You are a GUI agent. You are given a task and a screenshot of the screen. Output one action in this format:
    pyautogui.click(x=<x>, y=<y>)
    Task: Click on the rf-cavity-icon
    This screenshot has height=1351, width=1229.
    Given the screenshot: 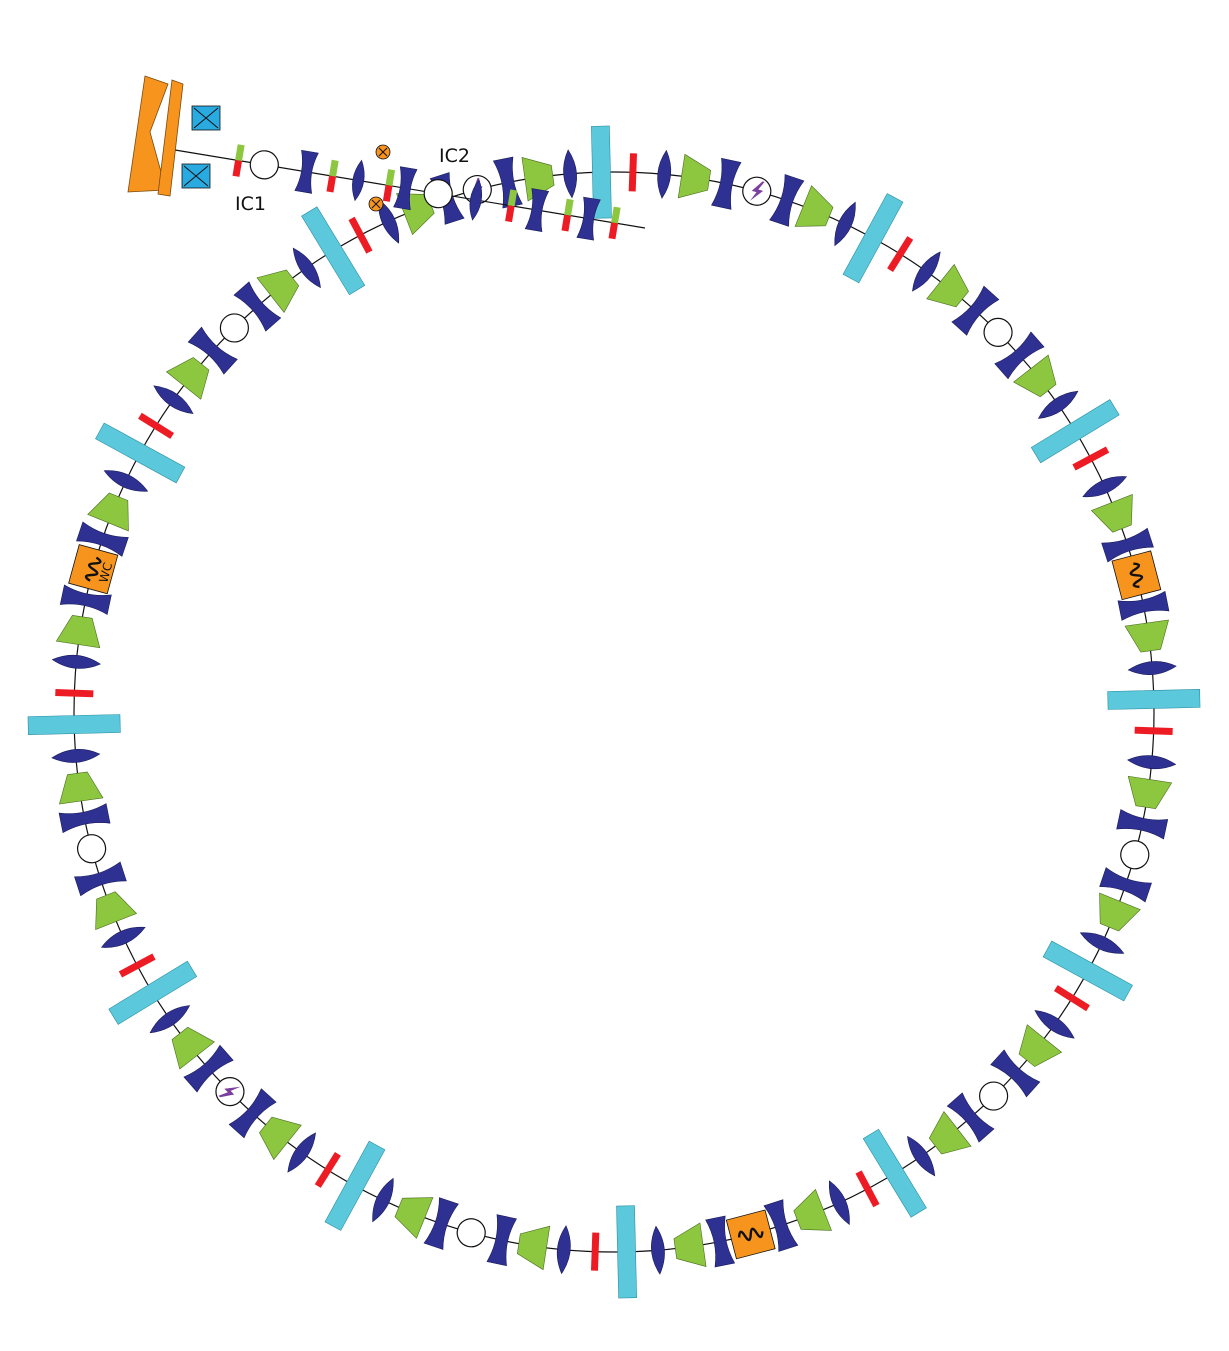 What is the action you would take?
    pyautogui.click(x=757, y=191)
    